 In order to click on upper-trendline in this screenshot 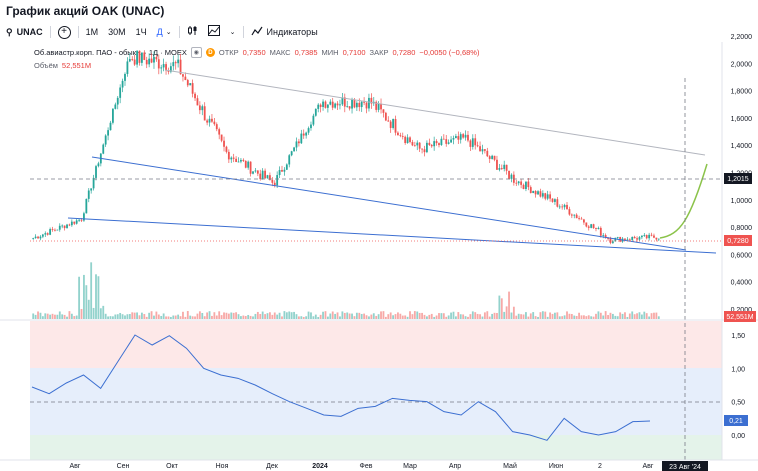, I will do `click(435, 112)`.